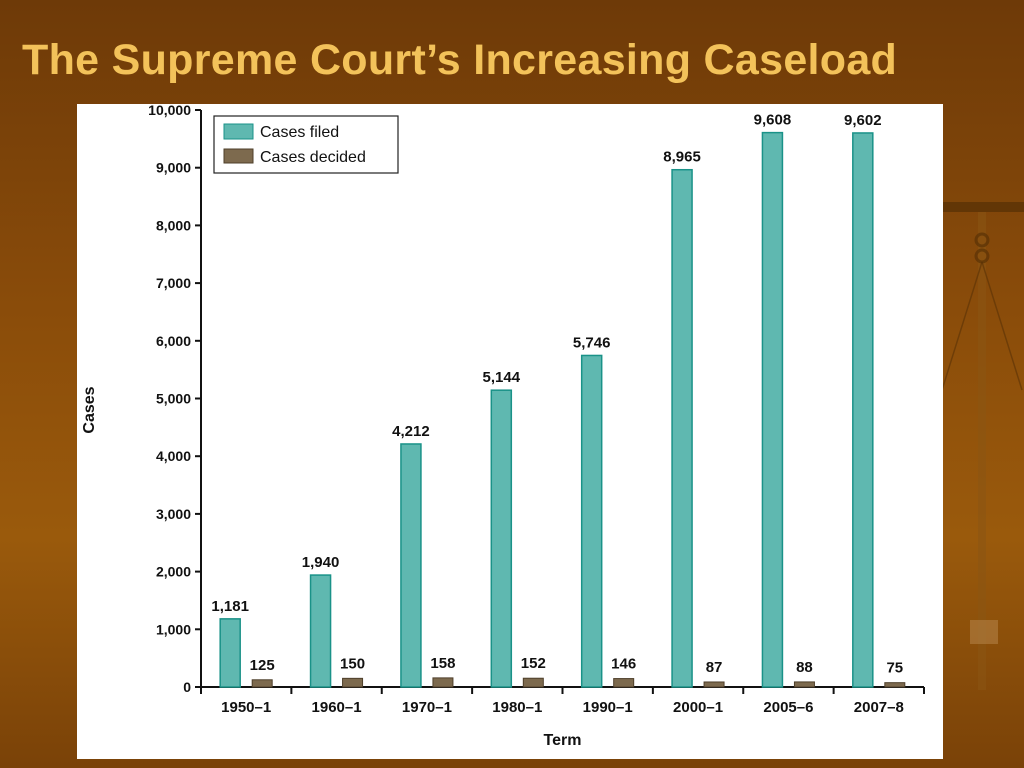 This screenshot has width=1024, height=768. I want to click on x-tick-label: 1950–1, so click(246, 707).